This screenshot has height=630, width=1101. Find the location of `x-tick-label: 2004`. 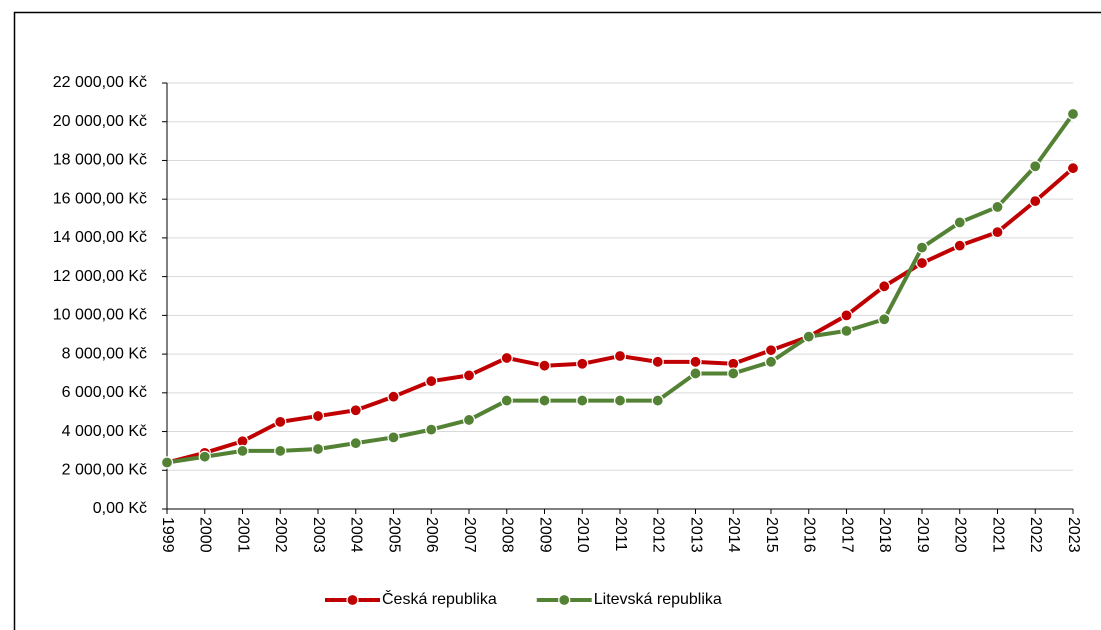

x-tick-label: 2004 is located at coordinates (356, 535).